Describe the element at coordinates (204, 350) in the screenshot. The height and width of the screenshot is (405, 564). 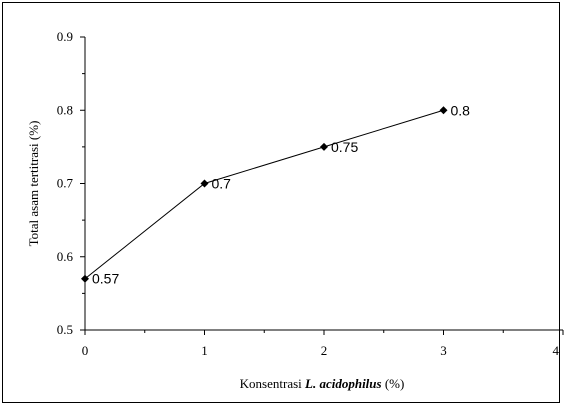
I see `x-tick-label: 1` at that location.